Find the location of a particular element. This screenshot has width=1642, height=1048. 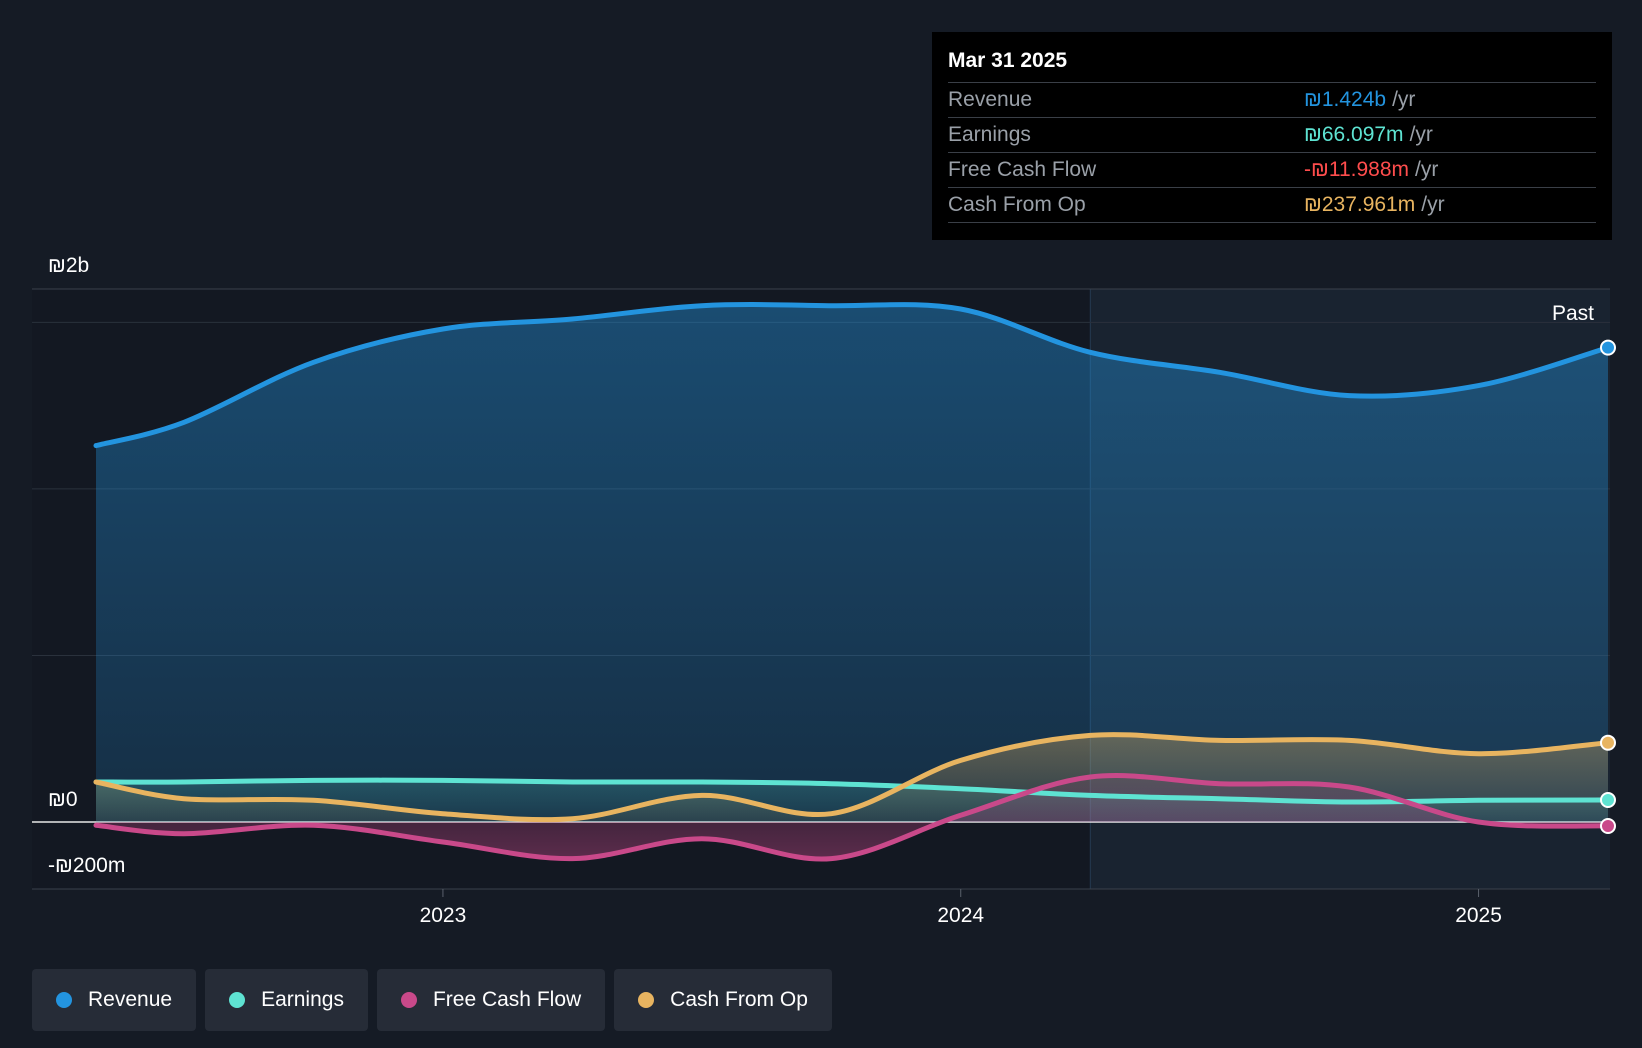

tooltip-row-value: ₪66.097m is located at coordinates (1354, 134).